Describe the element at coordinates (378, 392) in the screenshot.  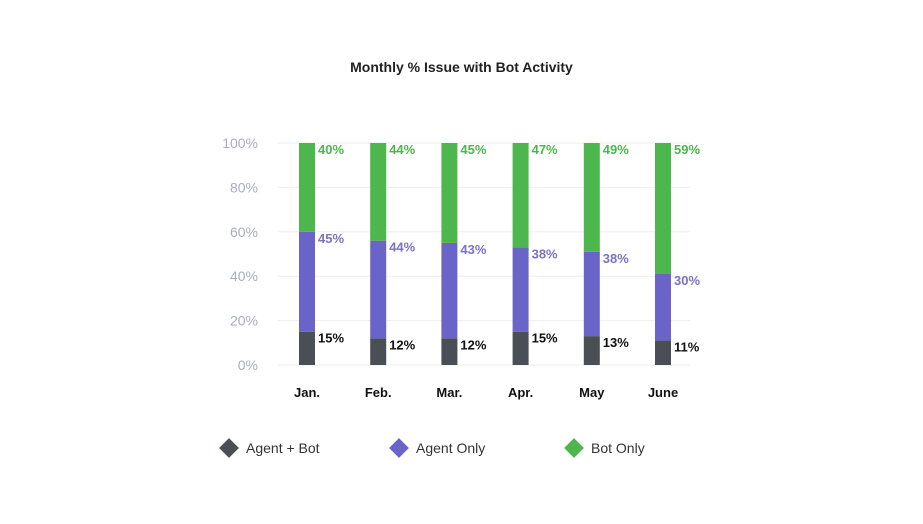
I see `x-tick-label: Feb.` at that location.